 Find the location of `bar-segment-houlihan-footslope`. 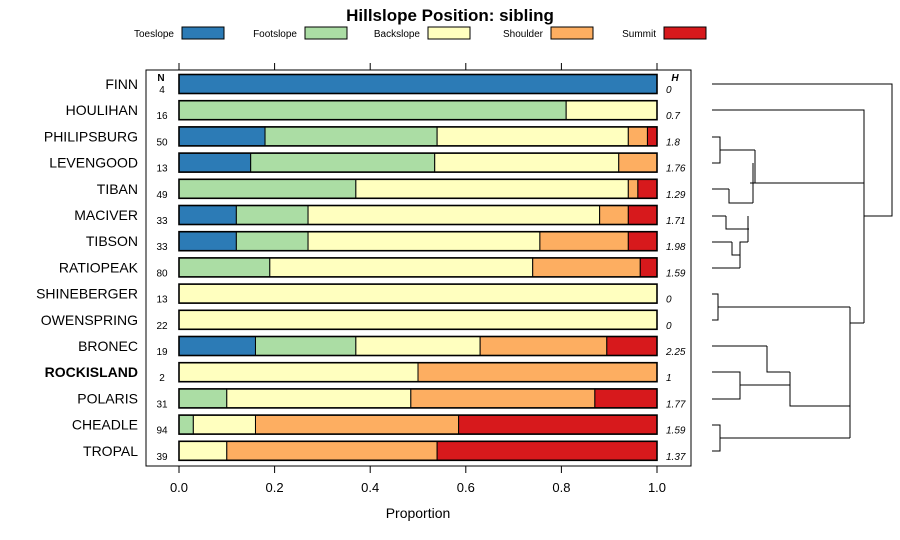

bar-segment-houlihan-footslope is located at coordinates (372, 110).